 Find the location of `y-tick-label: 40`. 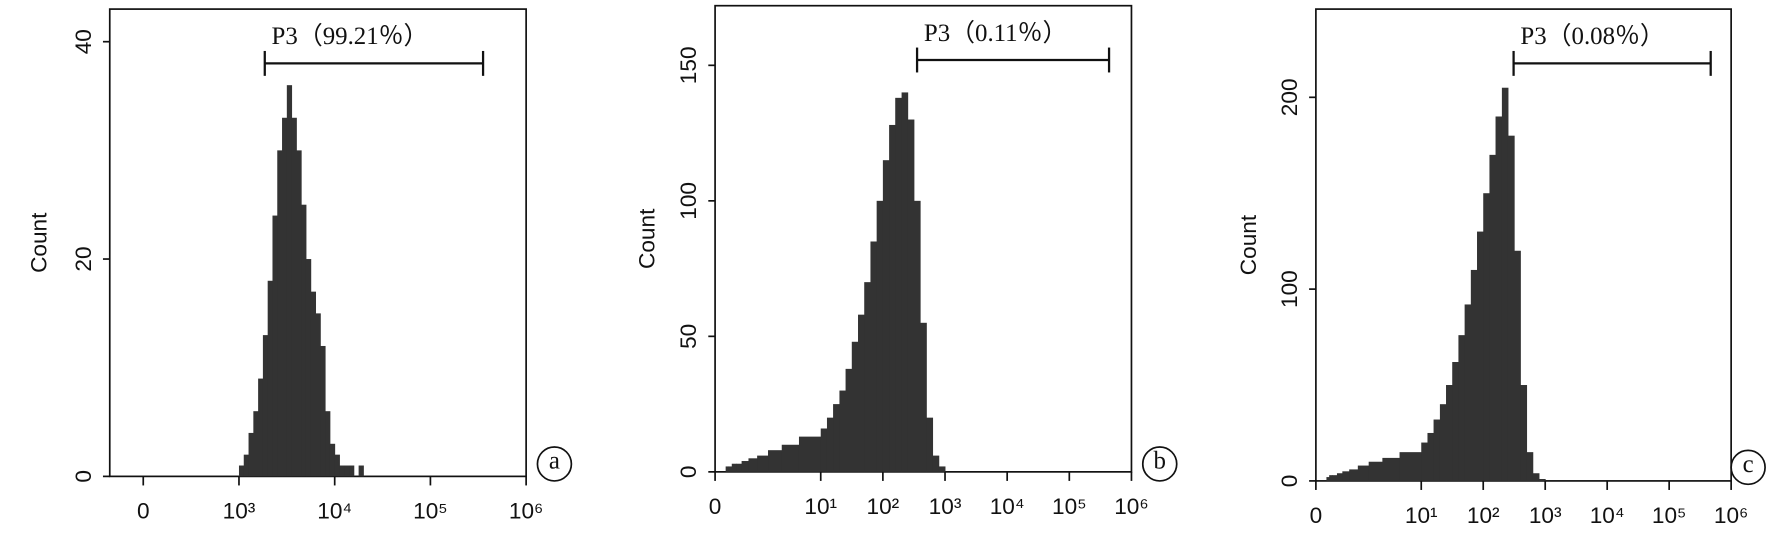

y-tick-label: 40 is located at coordinates (83, 41).